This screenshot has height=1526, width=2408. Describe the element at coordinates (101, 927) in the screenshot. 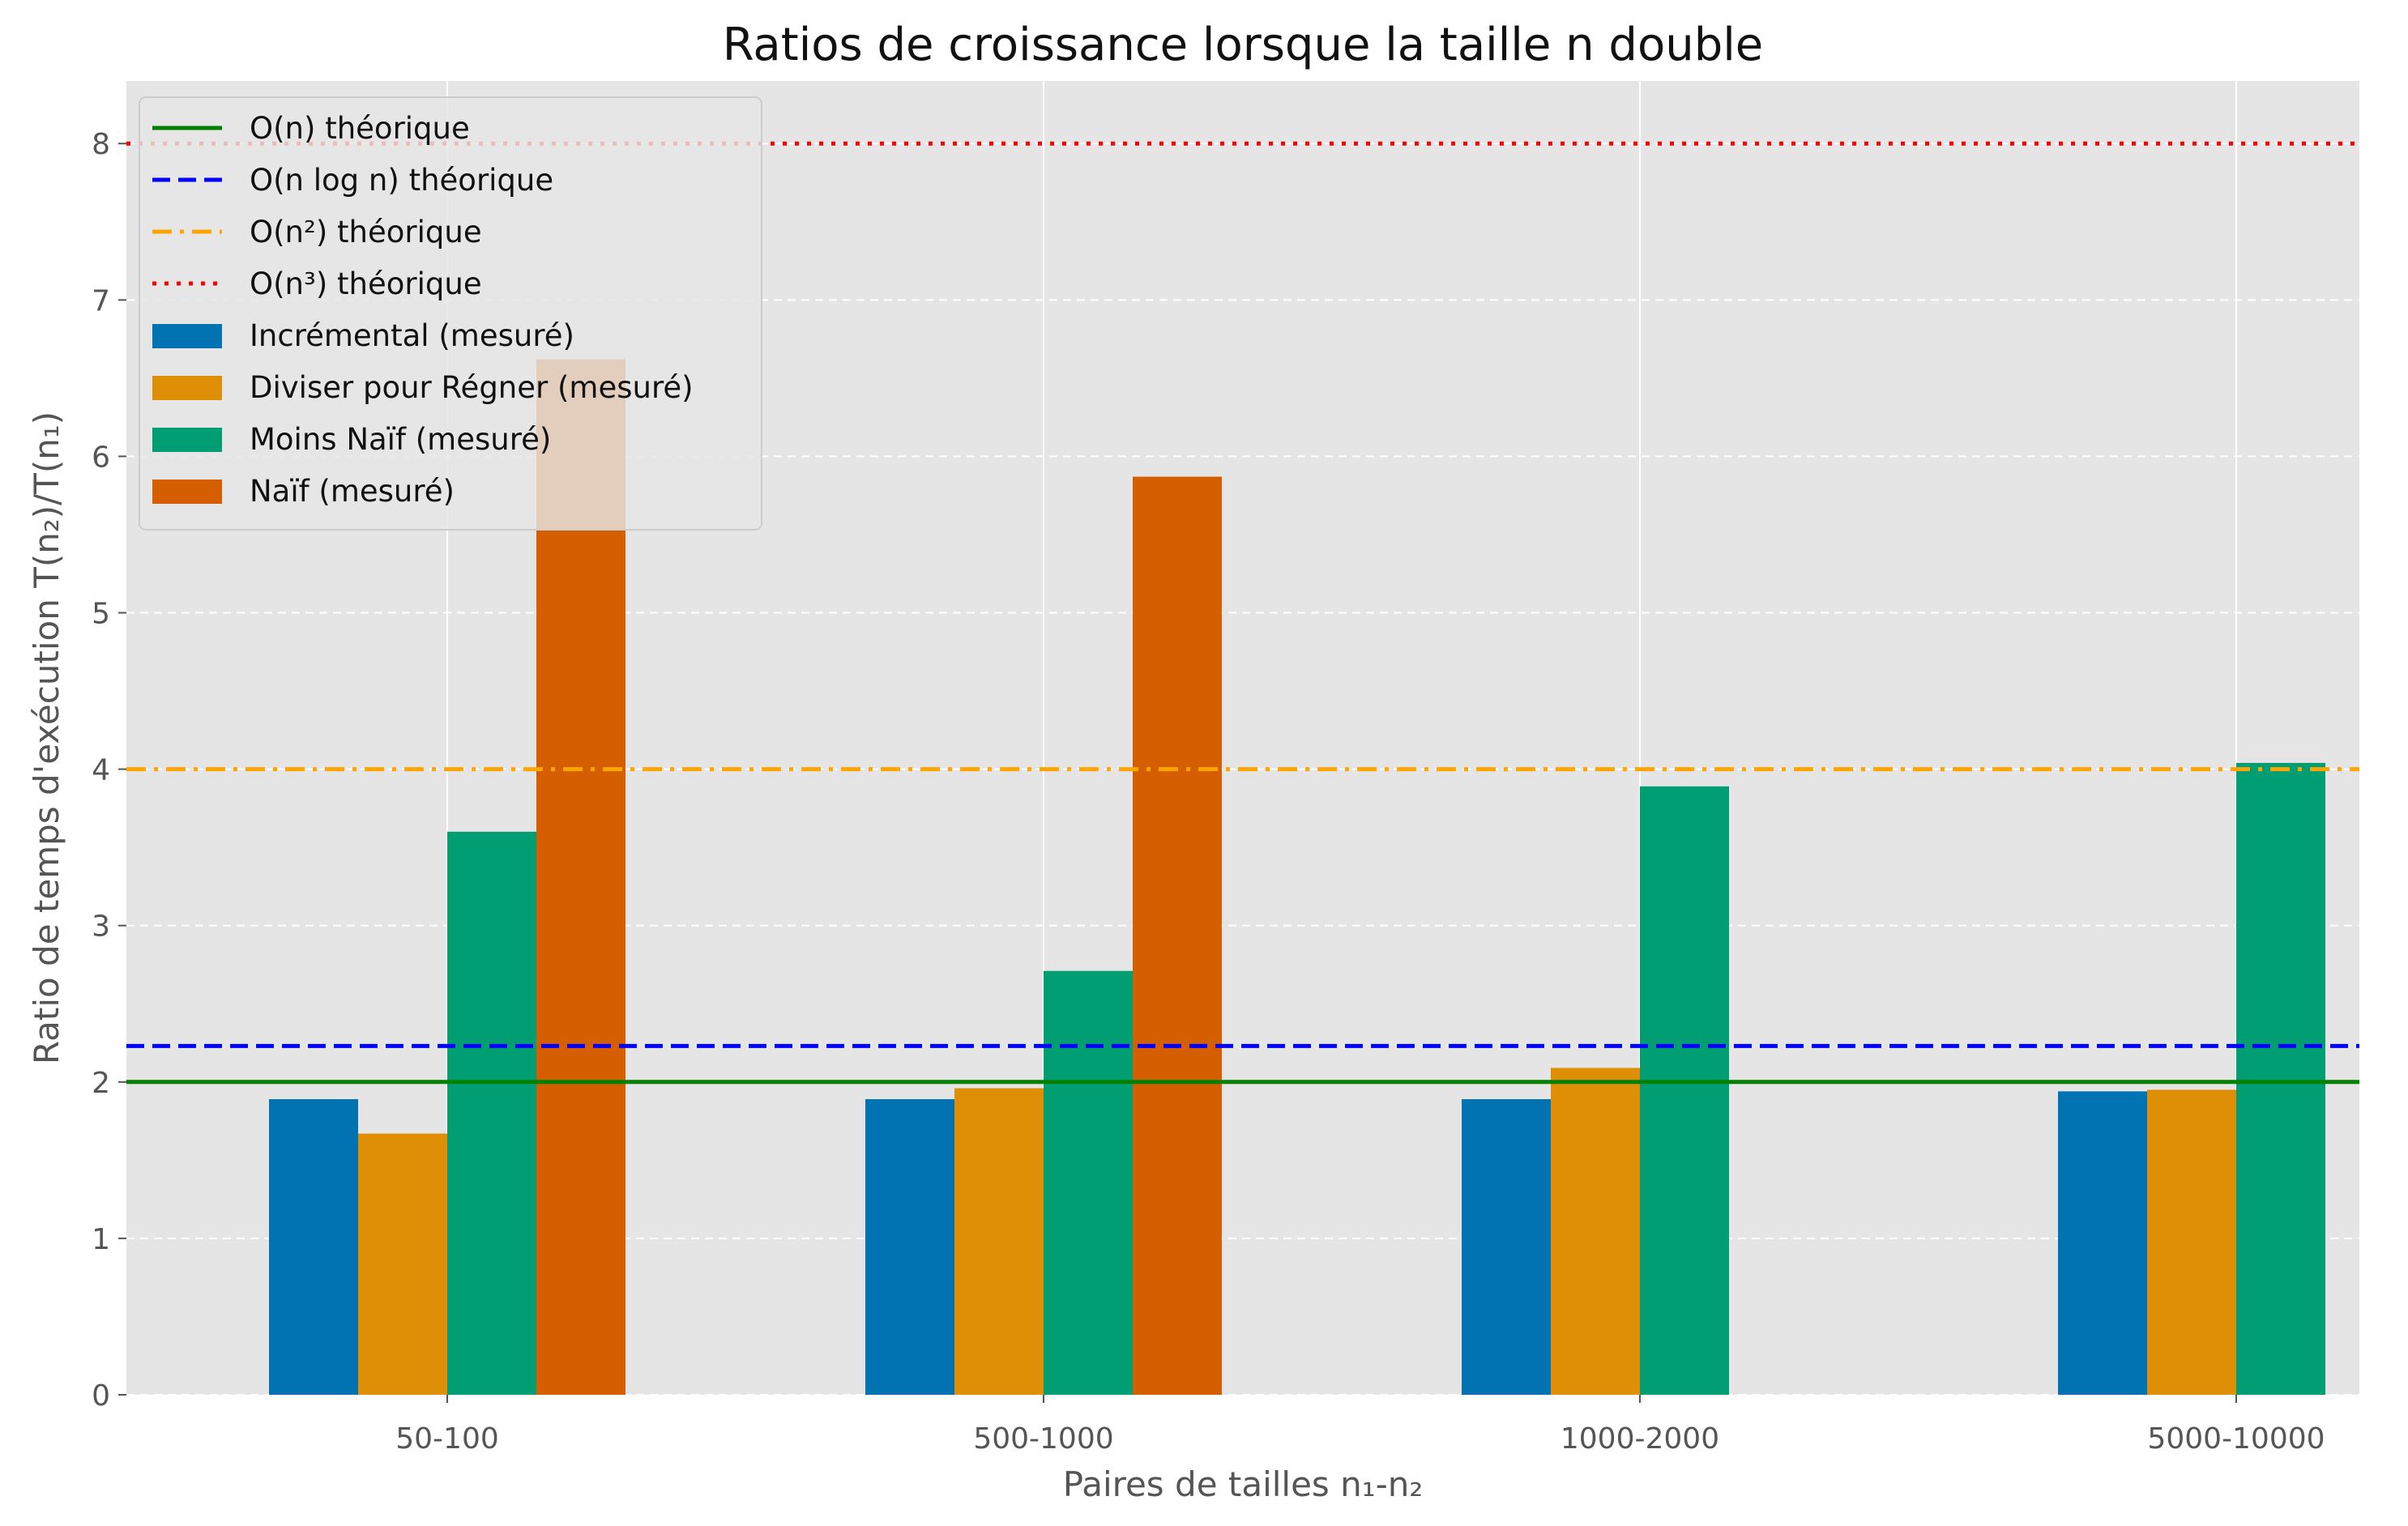

I see `y-tick-label: 3` at that location.